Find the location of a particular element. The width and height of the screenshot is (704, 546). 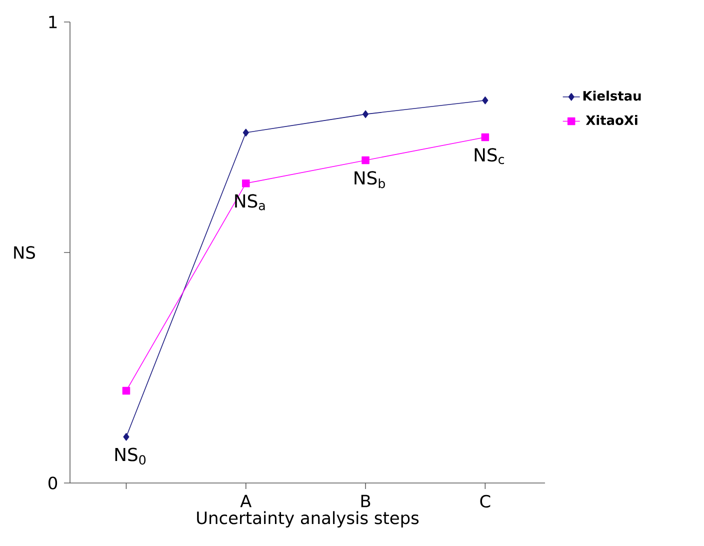

annotation: NS$_{0}$ is located at coordinates (130, 456).